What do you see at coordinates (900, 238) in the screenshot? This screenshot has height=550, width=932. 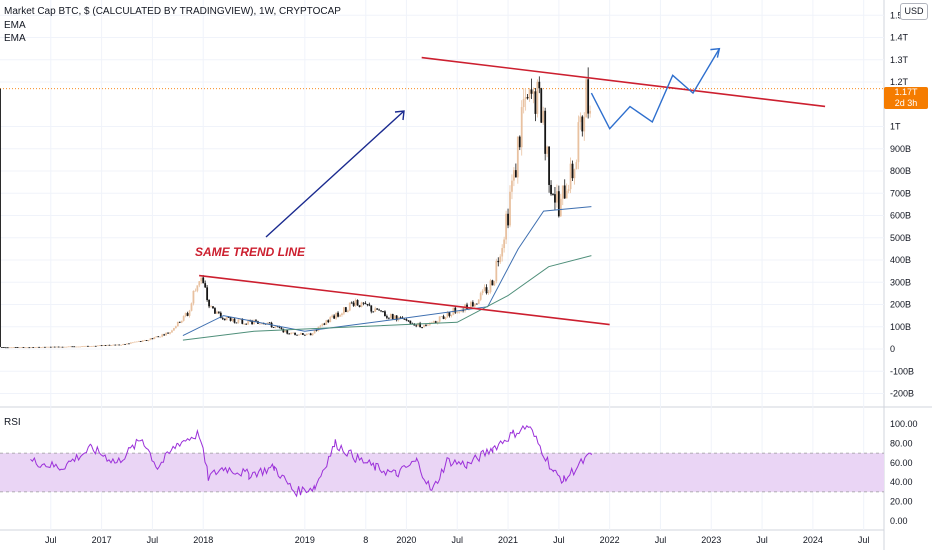 I see `y-tick-label: 500B` at bounding box center [900, 238].